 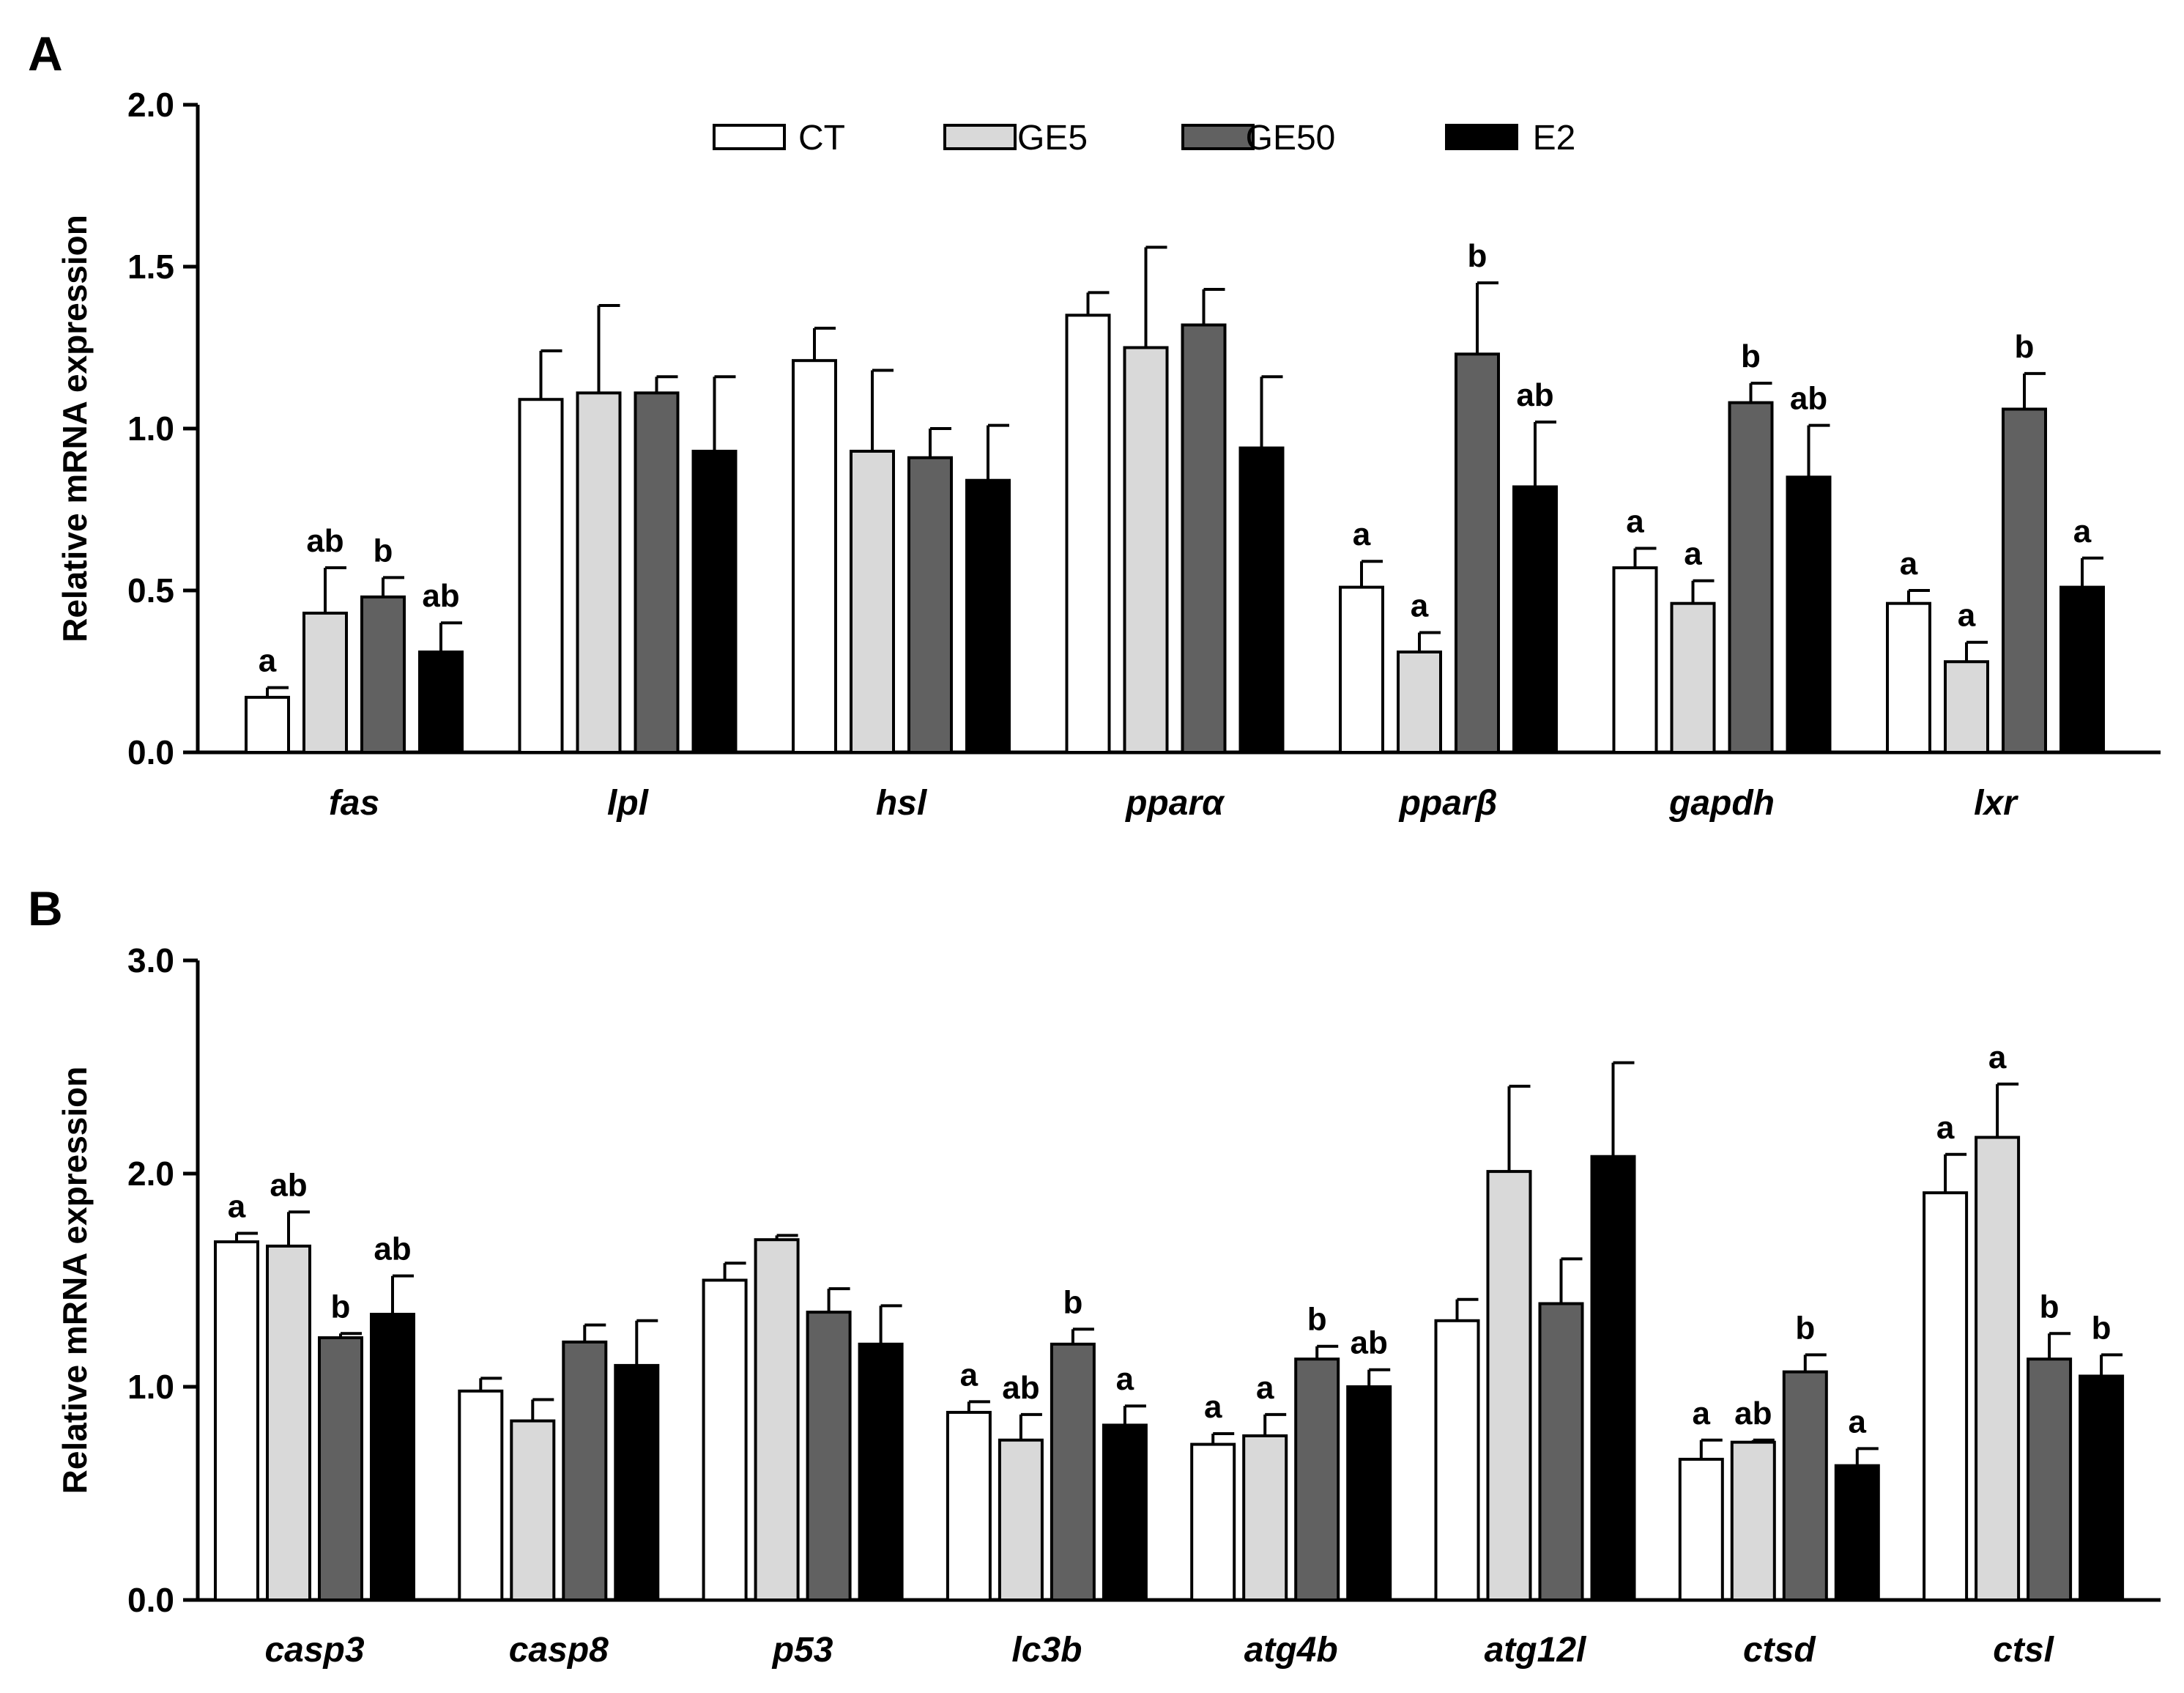 What do you see at coordinates (1361, 670) in the screenshot?
I see `bar-ct-ppar` at bounding box center [1361, 670].